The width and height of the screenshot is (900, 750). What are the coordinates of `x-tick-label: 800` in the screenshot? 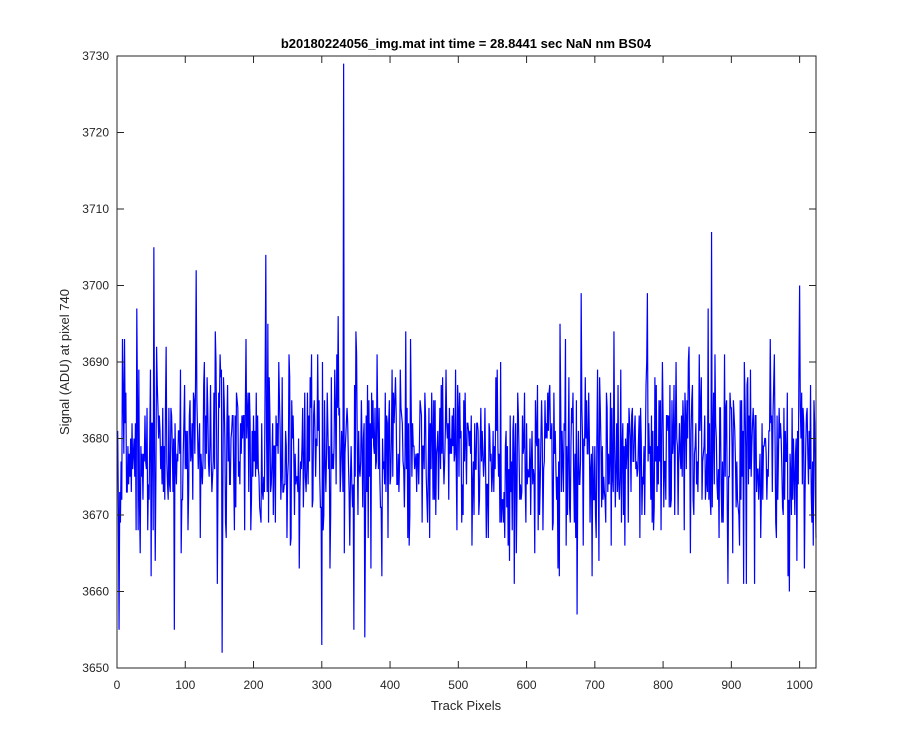 It's located at (663, 685).